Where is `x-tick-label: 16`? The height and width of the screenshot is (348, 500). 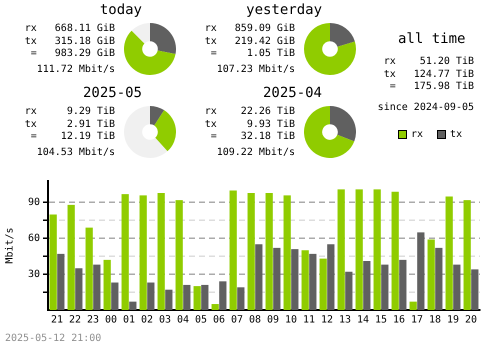
x-tick-label: 16 is located at coordinates (399, 320).